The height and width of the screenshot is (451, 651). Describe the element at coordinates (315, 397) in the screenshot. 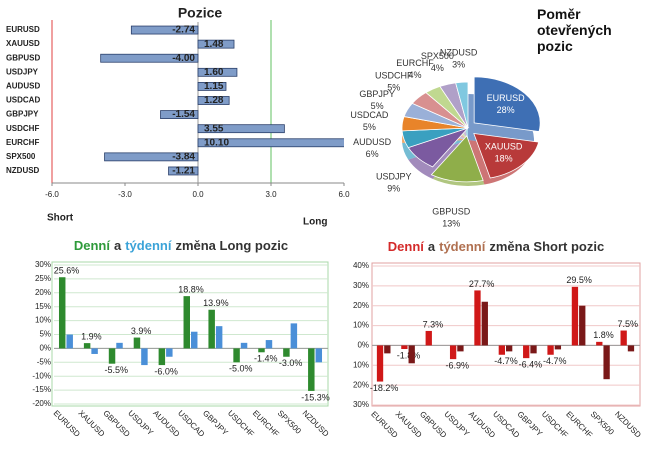

I see `data-label: -15.3%` at that location.